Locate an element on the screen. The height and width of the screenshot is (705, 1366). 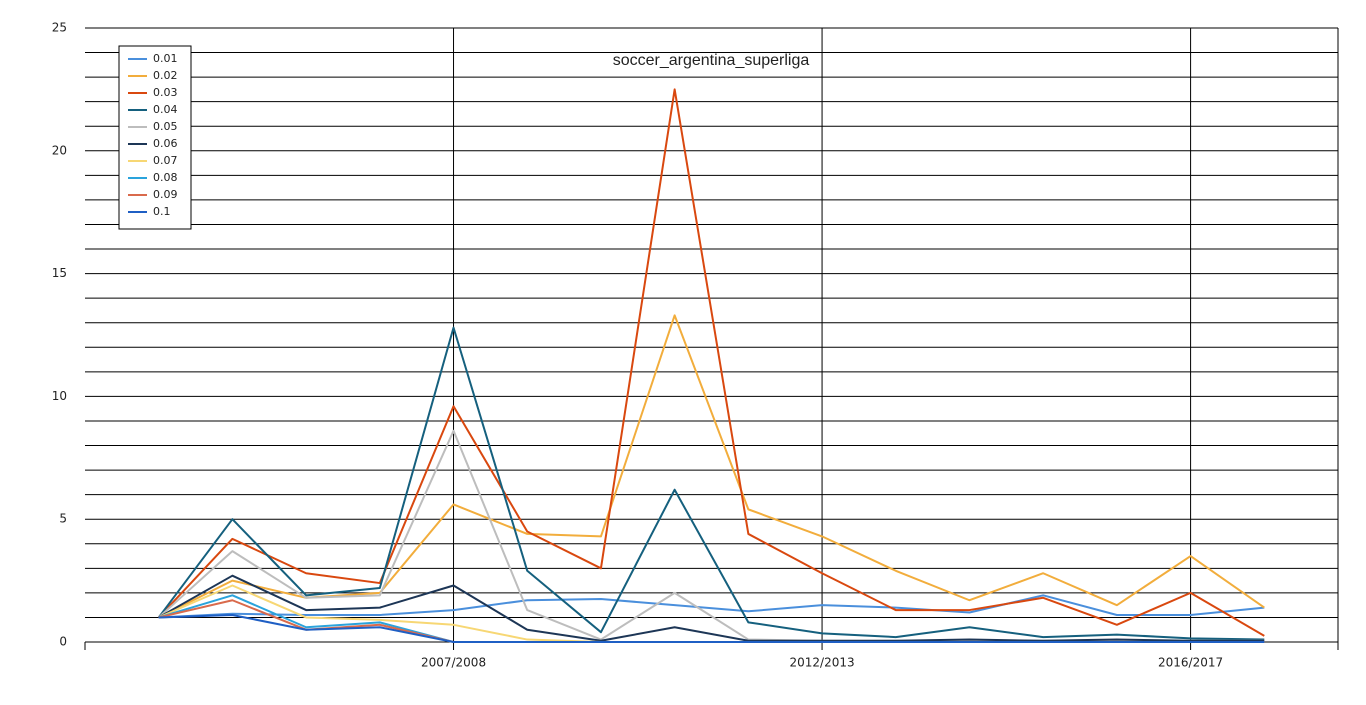
y-tick-label: 20 is located at coordinates (59, 150).